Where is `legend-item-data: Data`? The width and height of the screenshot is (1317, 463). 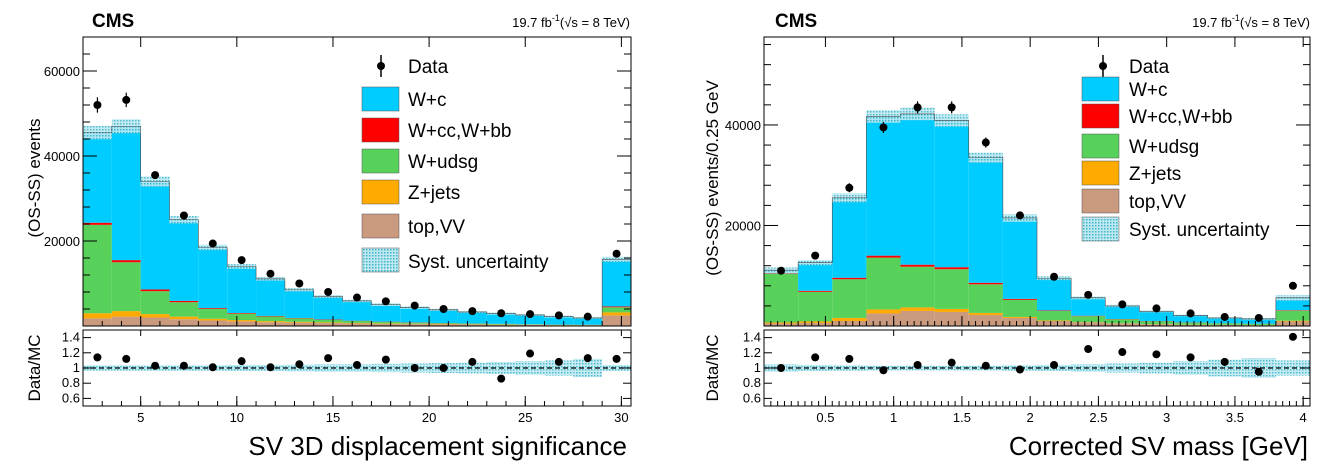
legend-item-data: Data is located at coordinates (413, 66).